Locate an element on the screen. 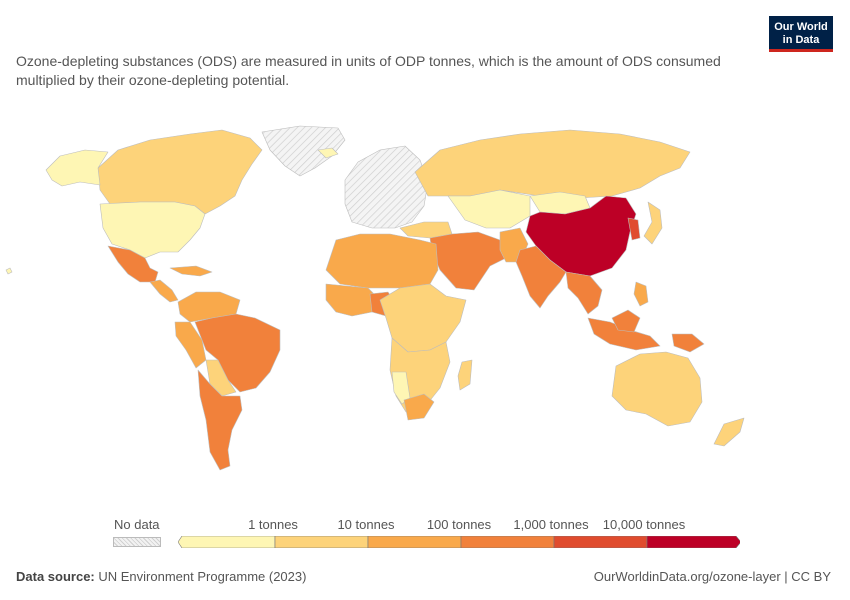 The width and height of the screenshot is (850, 600). region-middle-east is located at coordinates (468, 261).